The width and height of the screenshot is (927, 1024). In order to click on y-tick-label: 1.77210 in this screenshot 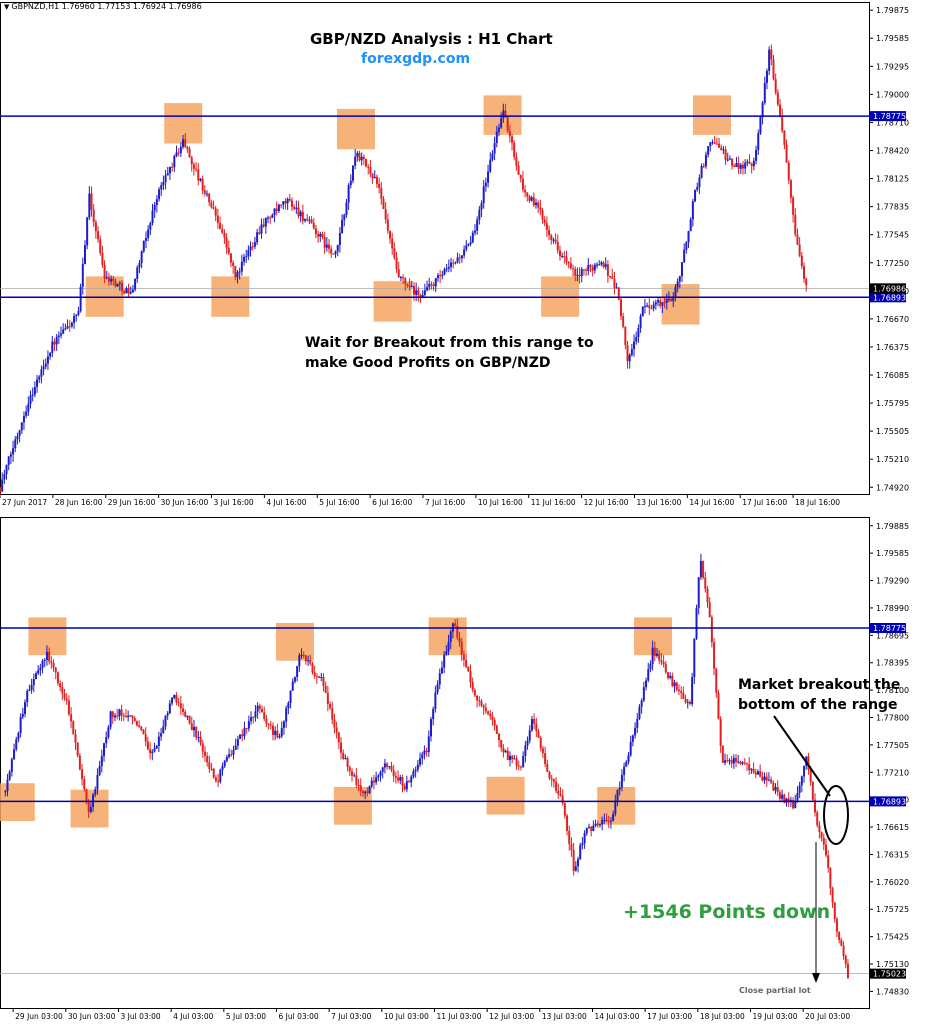, I will do `click(892, 772)`.